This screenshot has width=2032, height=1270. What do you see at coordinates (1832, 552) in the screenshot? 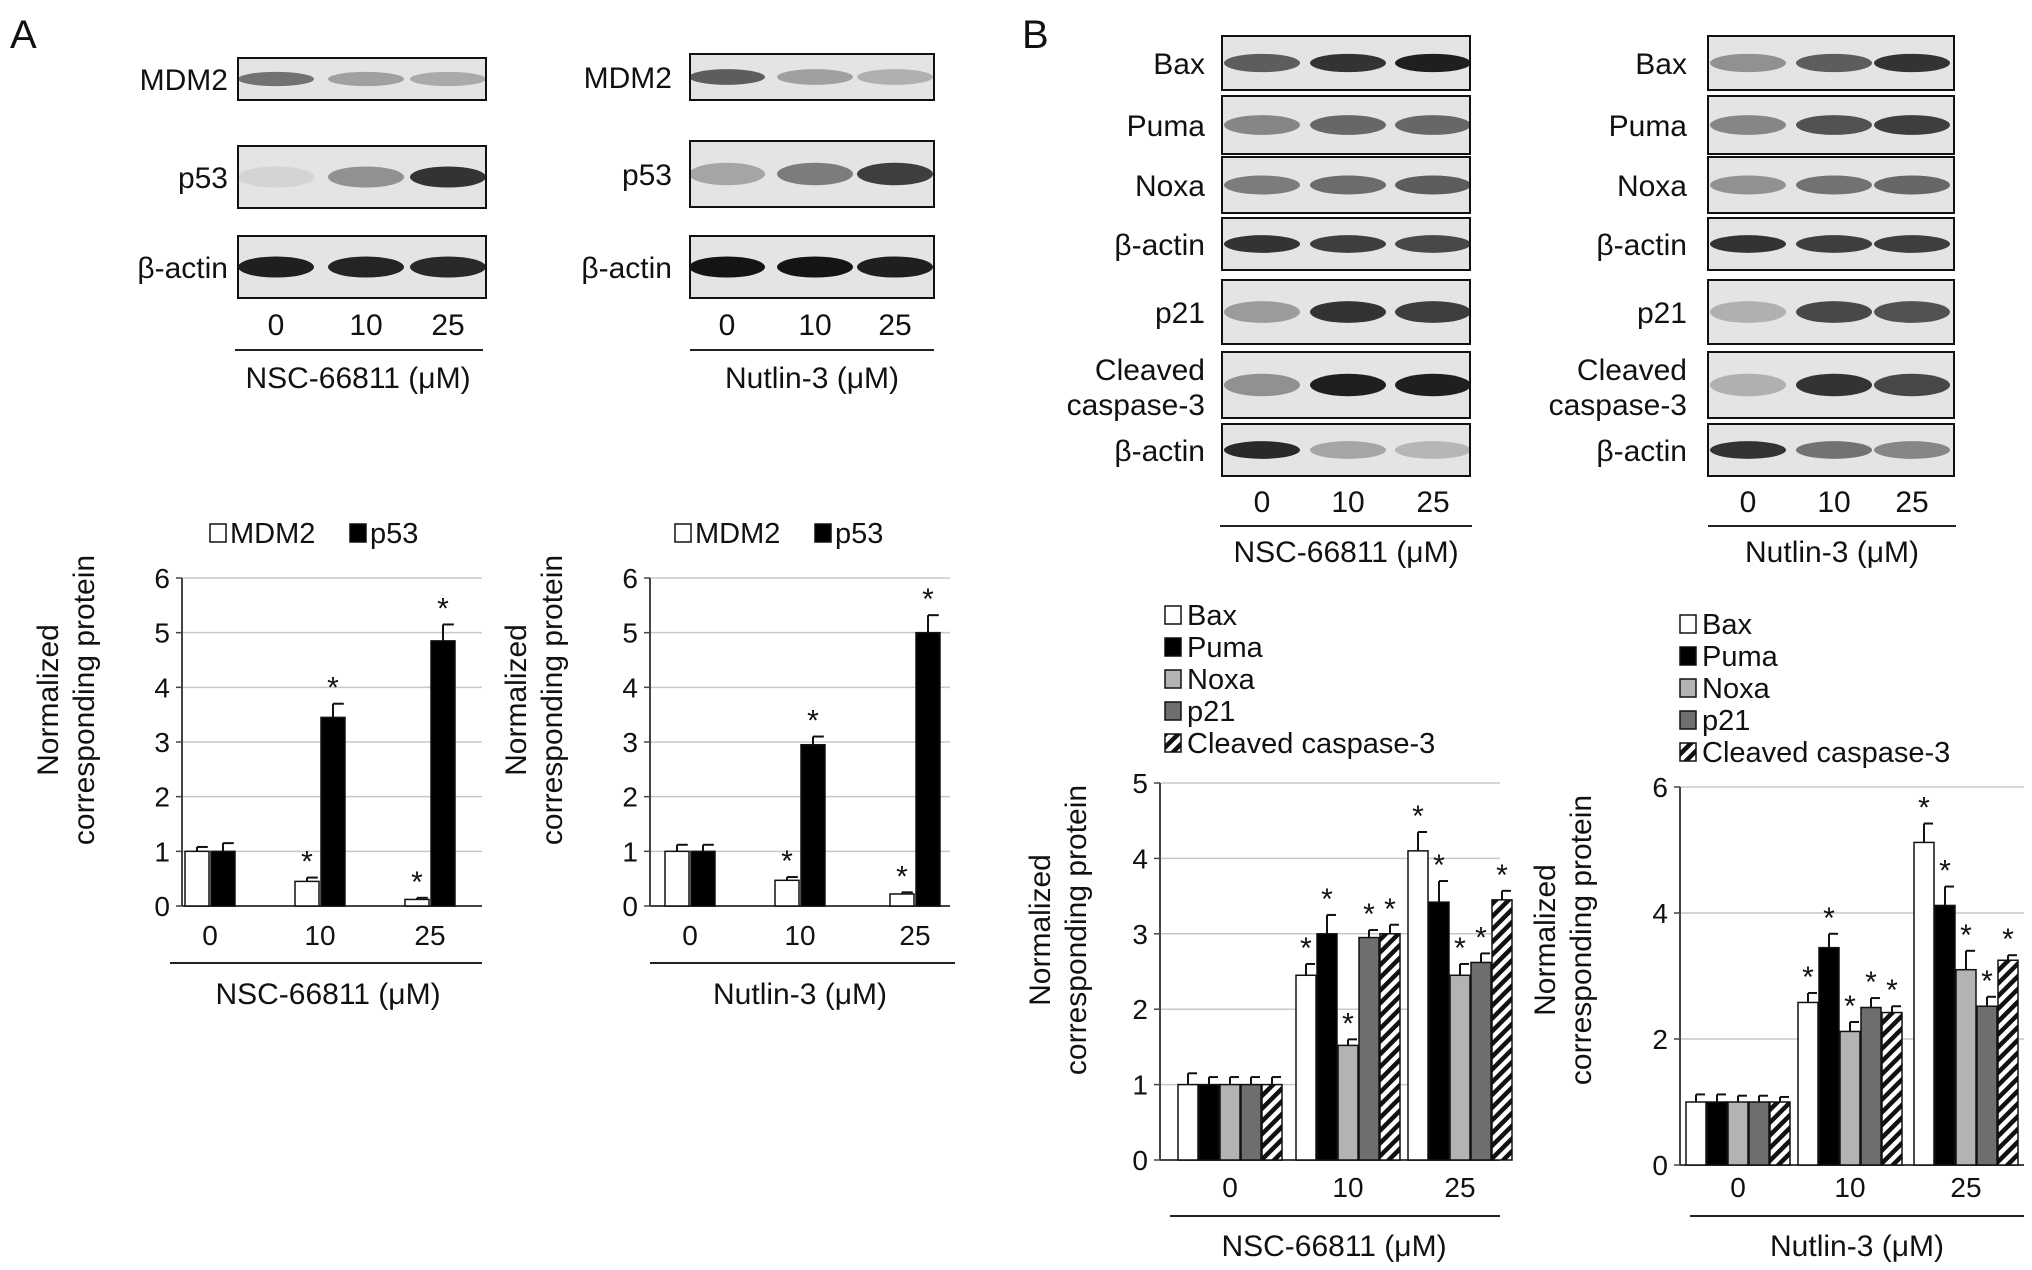
I see `treatment-label: Nutlin-3 (μM)` at bounding box center [1832, 552].